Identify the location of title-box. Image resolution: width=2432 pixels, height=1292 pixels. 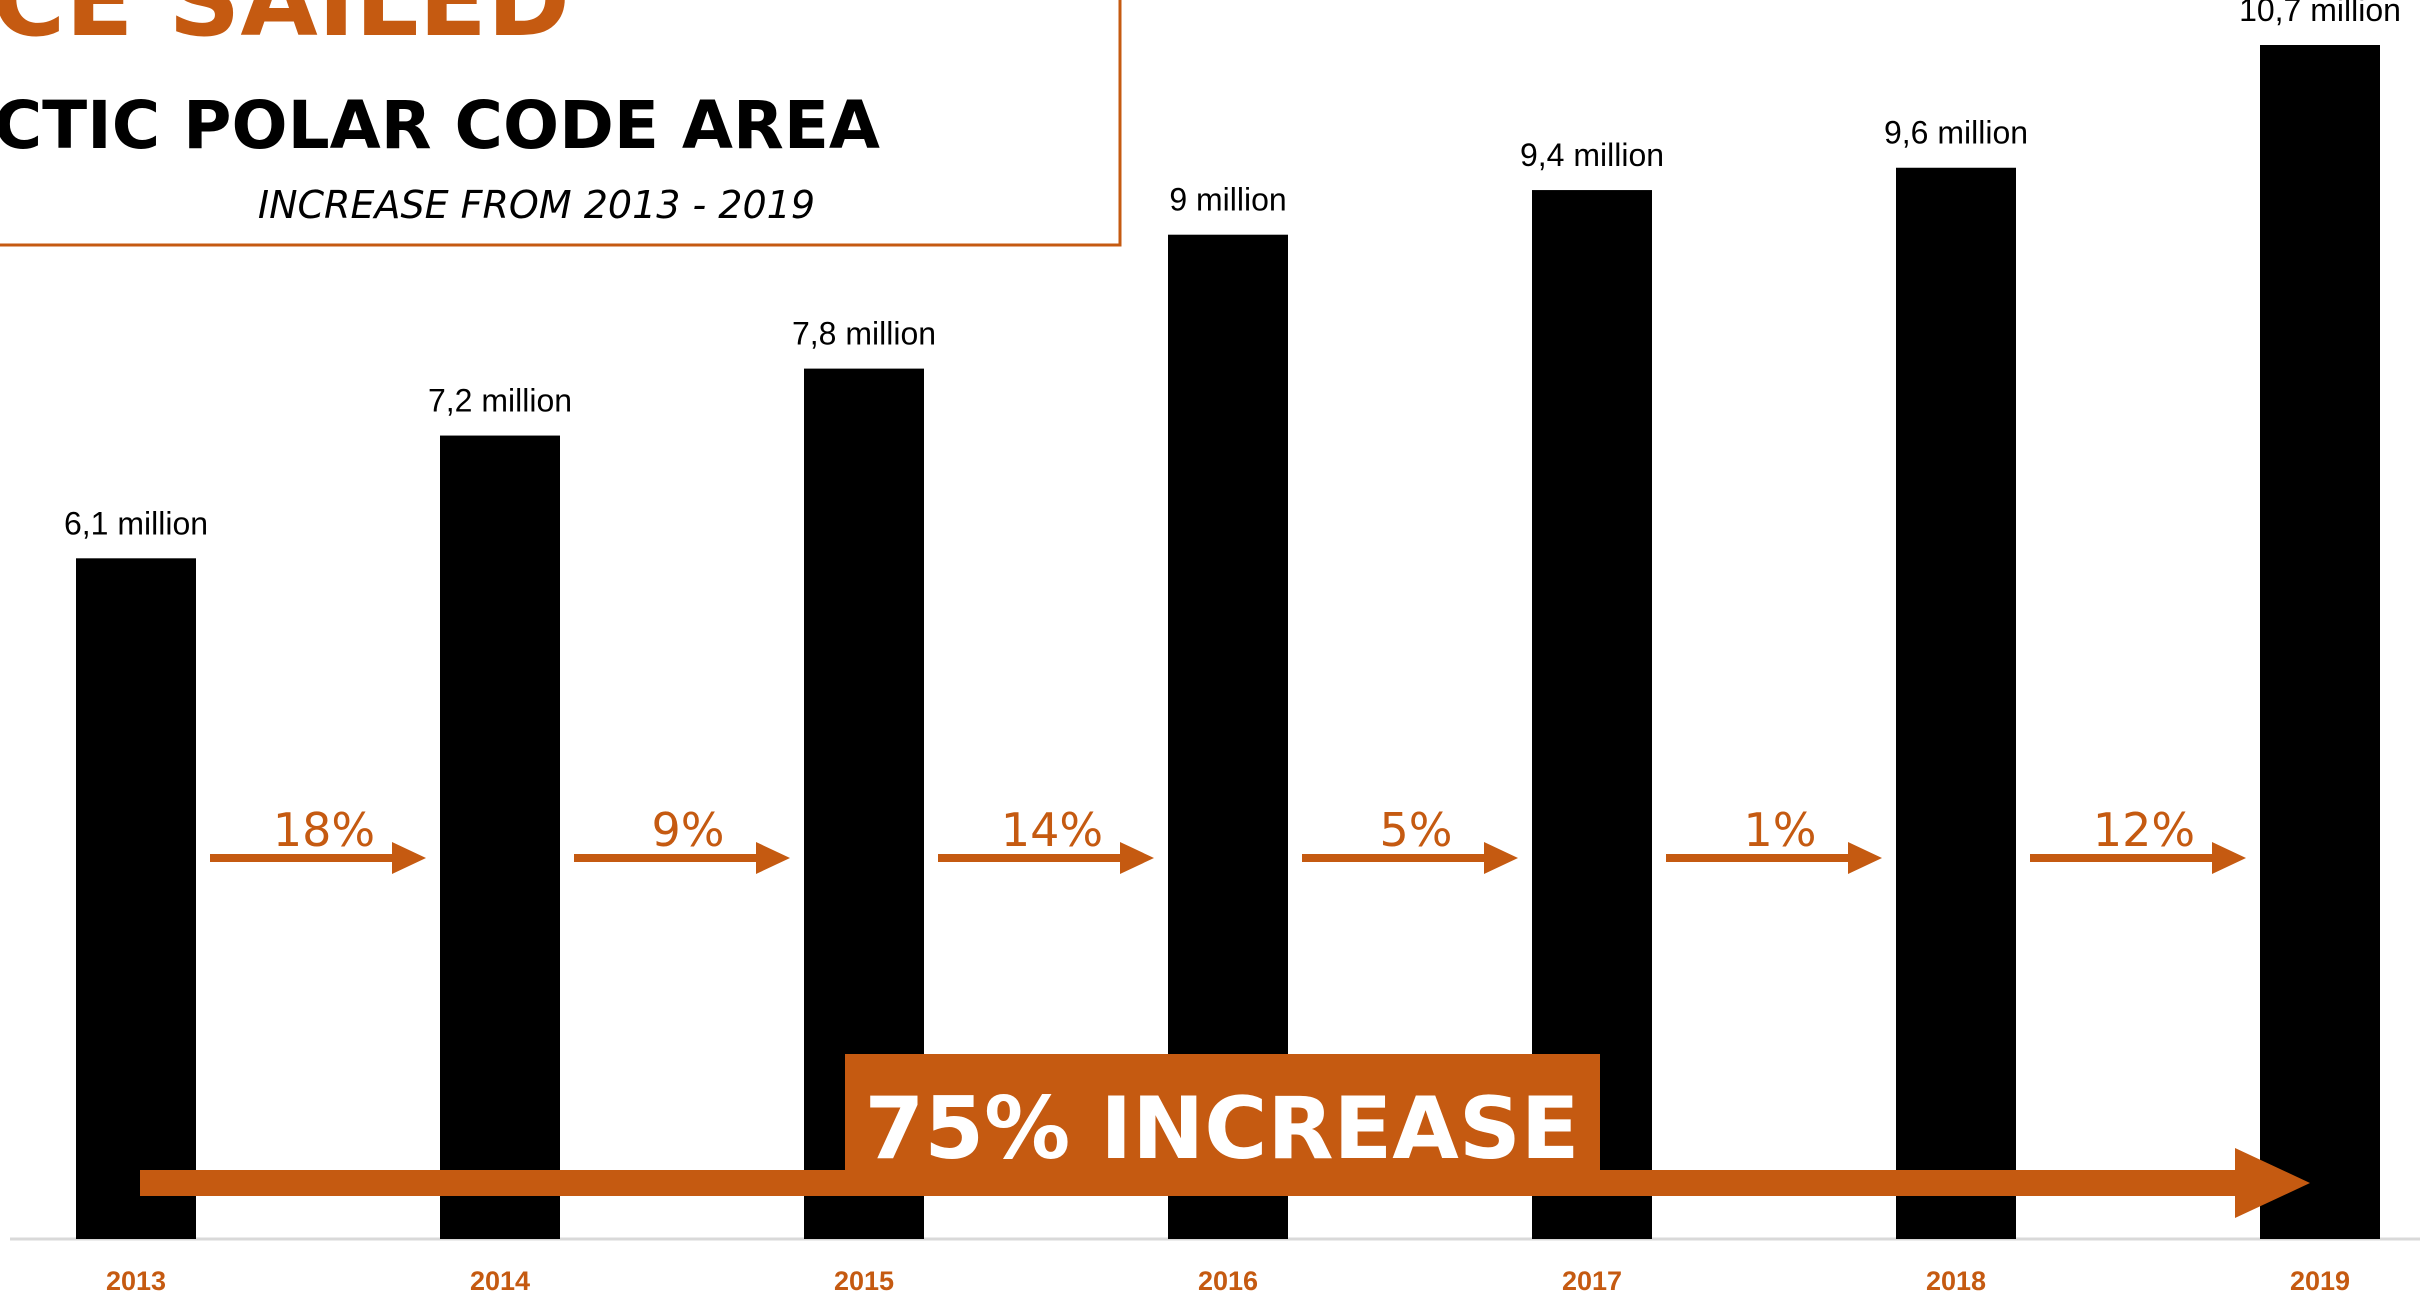
(561, 123).